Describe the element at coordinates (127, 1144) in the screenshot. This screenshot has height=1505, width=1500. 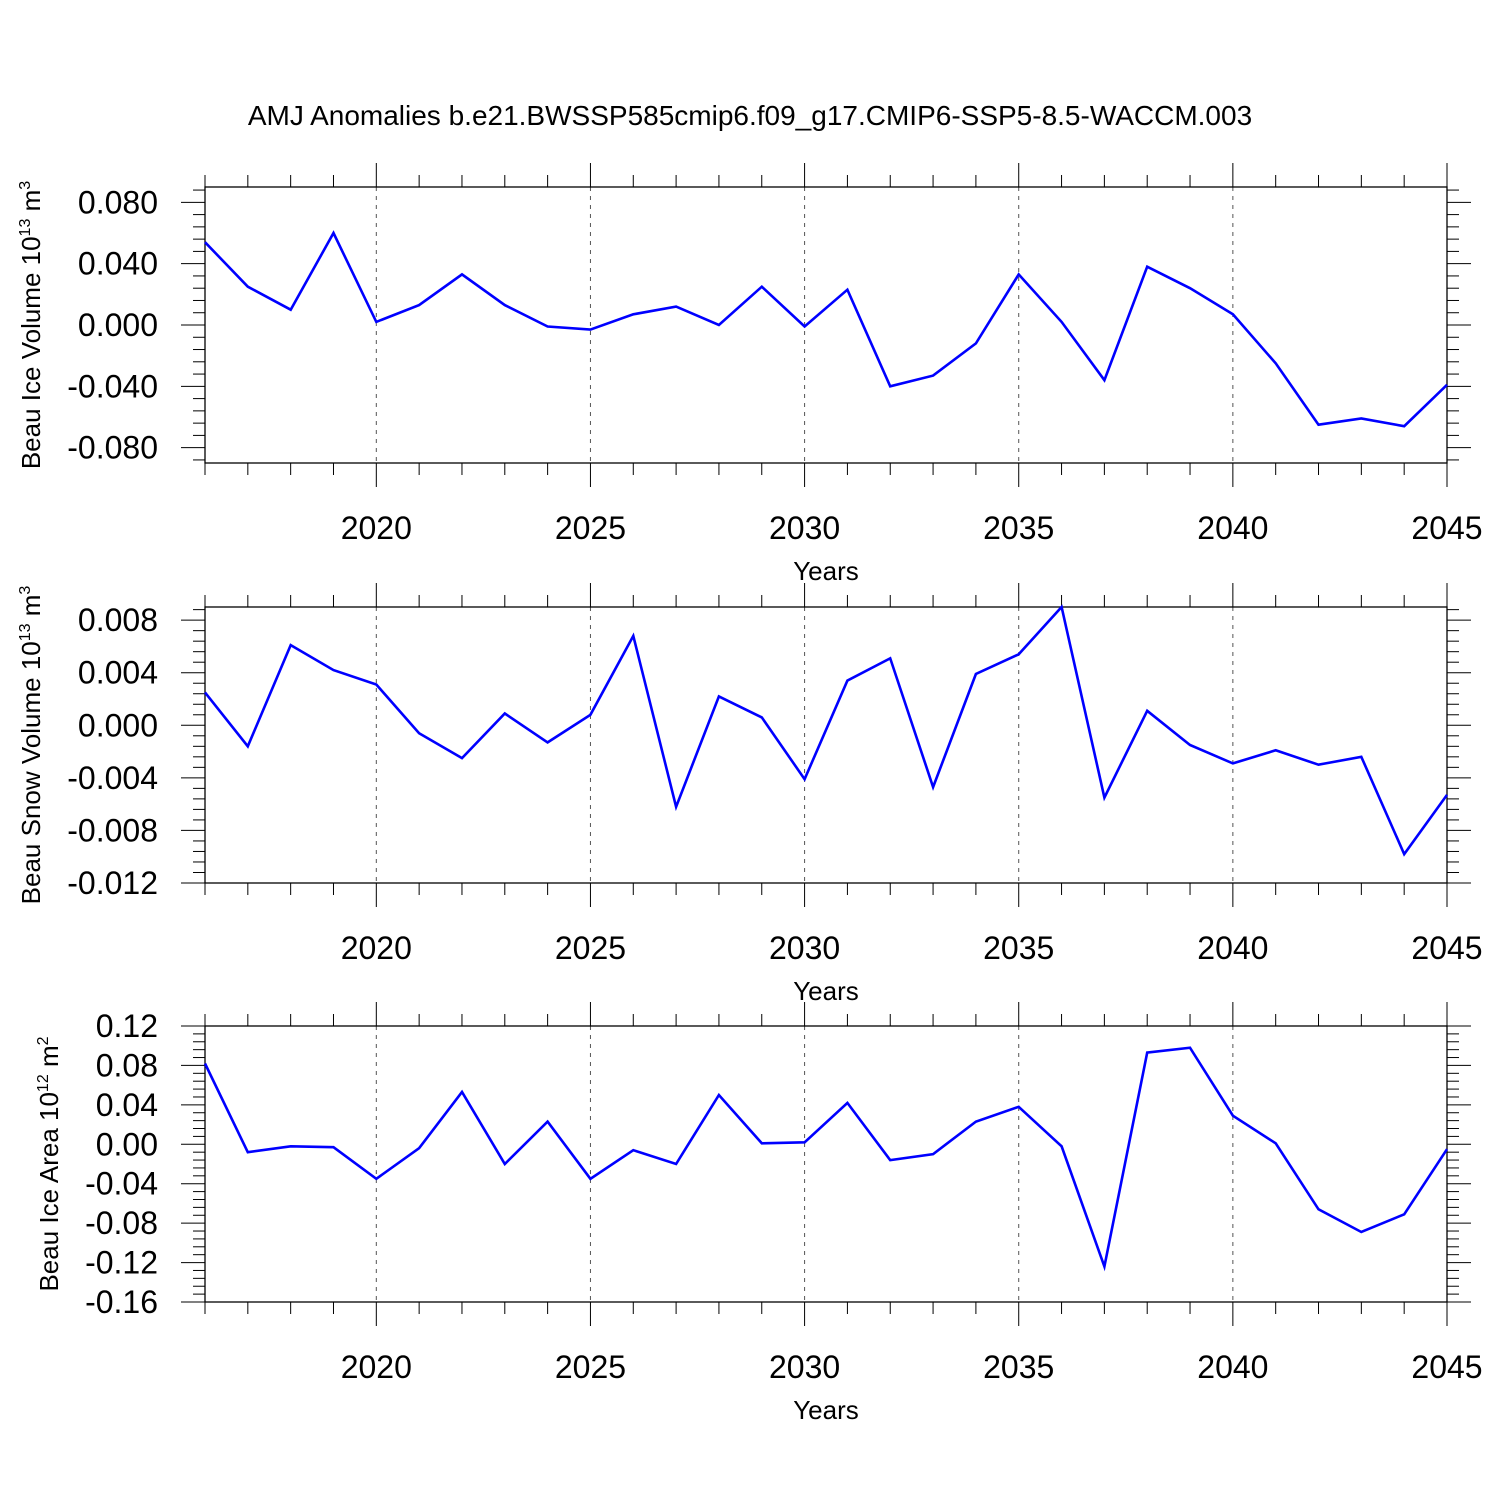
I see `y-tick-label: 0.00` at that location.